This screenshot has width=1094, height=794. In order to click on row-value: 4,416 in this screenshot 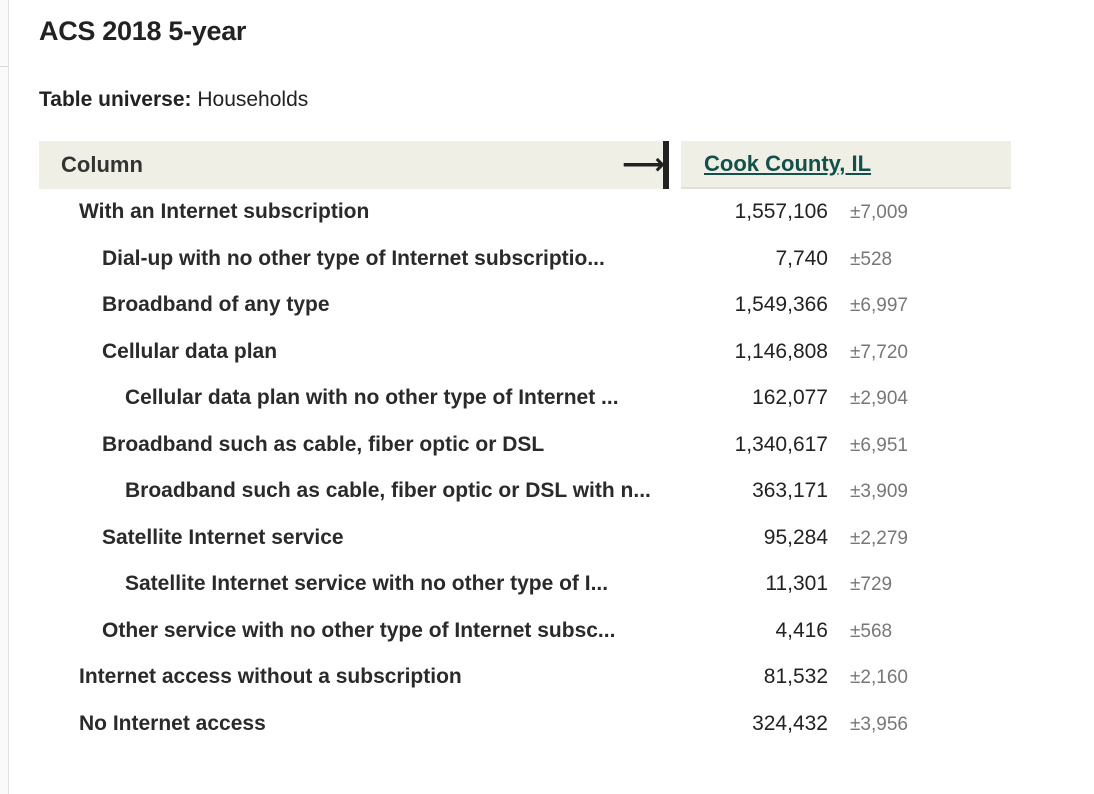, I will do `click(801, 630)`.